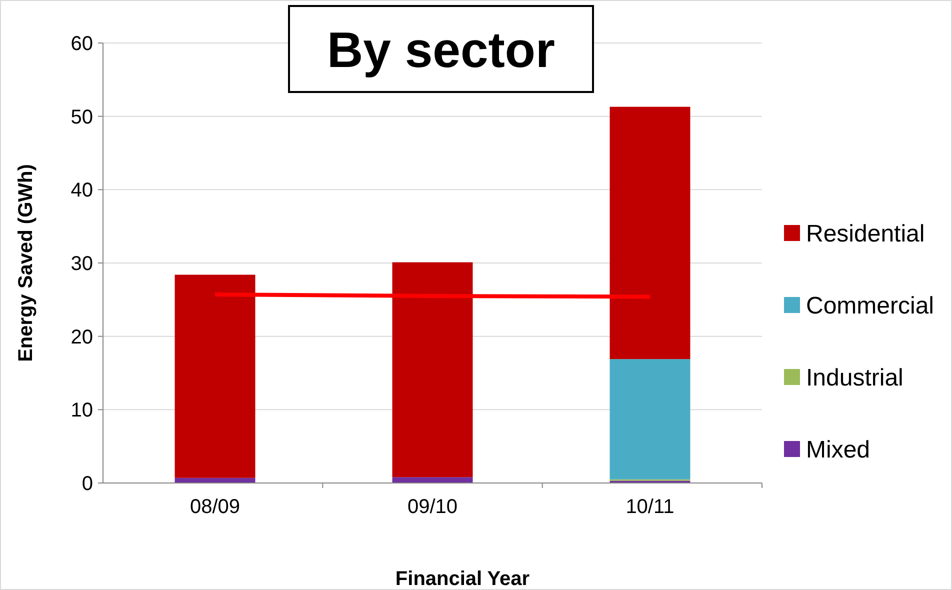 Image resolution: width=952 pixels, height=590 pixels. Describe the element at coordinates (462, 579) in the screenshot. I see `x-axis-title: Financial Year` at that location.